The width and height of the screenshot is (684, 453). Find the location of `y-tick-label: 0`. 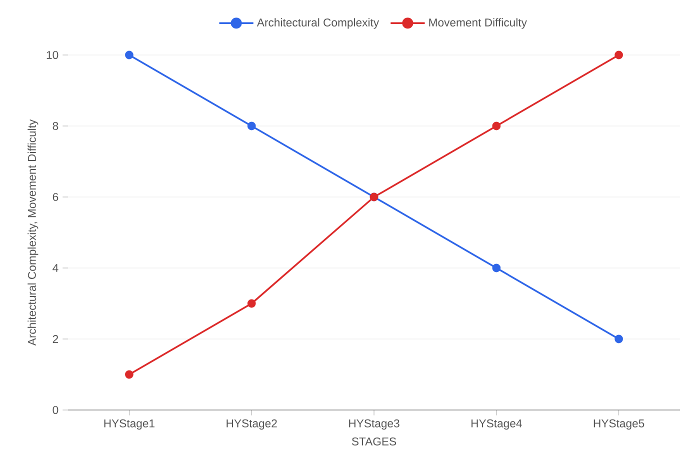

y-tick-label: 0 is located at coordinates (55, 410).